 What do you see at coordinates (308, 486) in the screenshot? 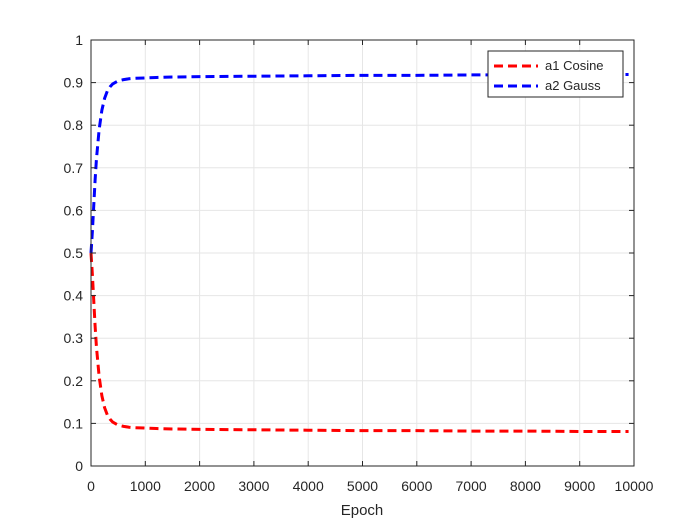
I see `x-tick-label: 4000` at bounding box center [308, 486].